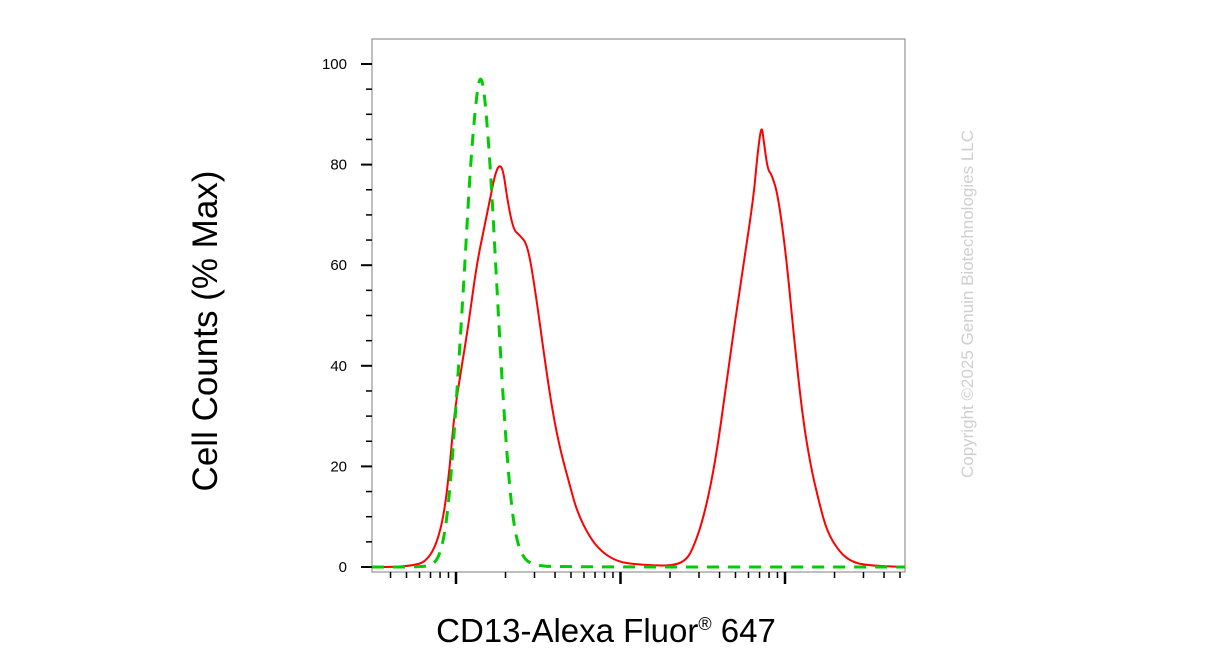 The height and width of the screenshot is (666, 1207). What do you see at coordinates (338, 466) in the screenshot?
I see `y-tick-label: 20` at bounding box center [338, 466].